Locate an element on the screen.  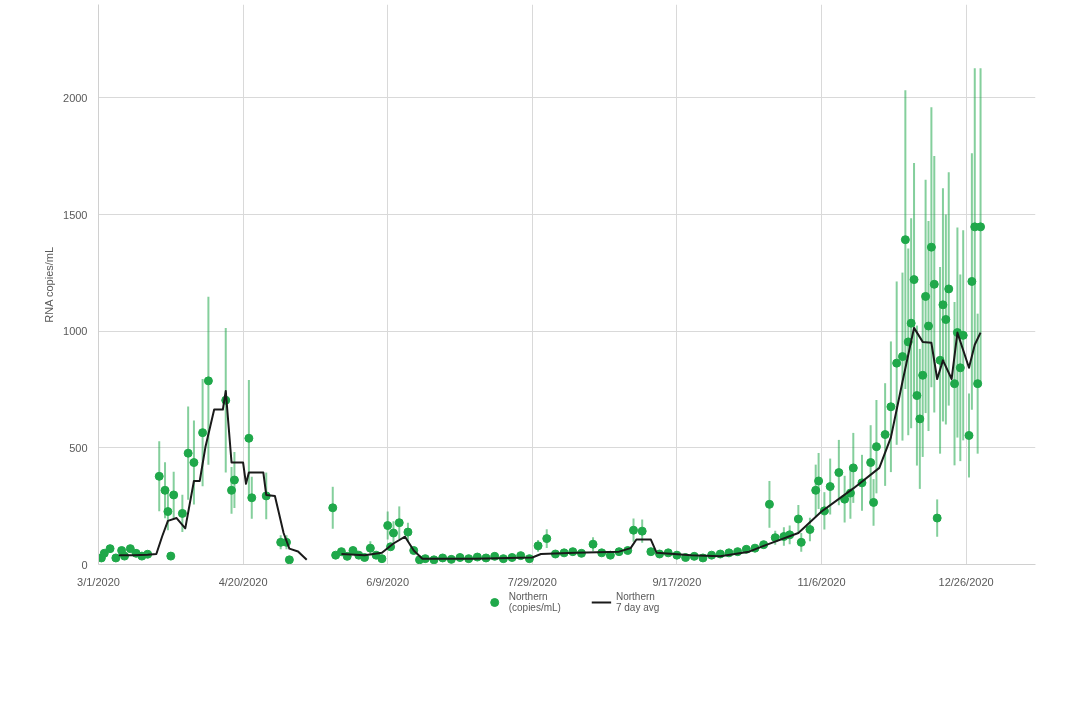
y-tick-label: 1000 is located at coordinates (75, 331).